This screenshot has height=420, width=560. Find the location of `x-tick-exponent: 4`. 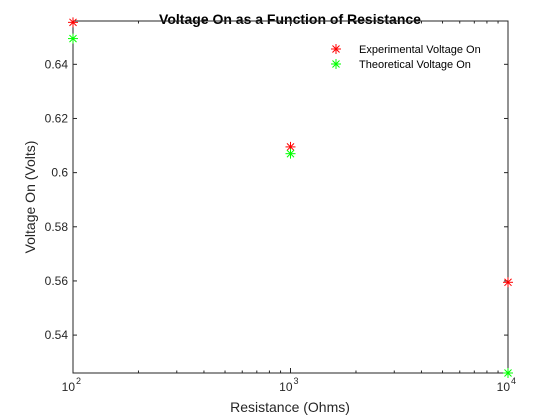

x-tick-exponent: 4 is located at coordinates (513, 381).